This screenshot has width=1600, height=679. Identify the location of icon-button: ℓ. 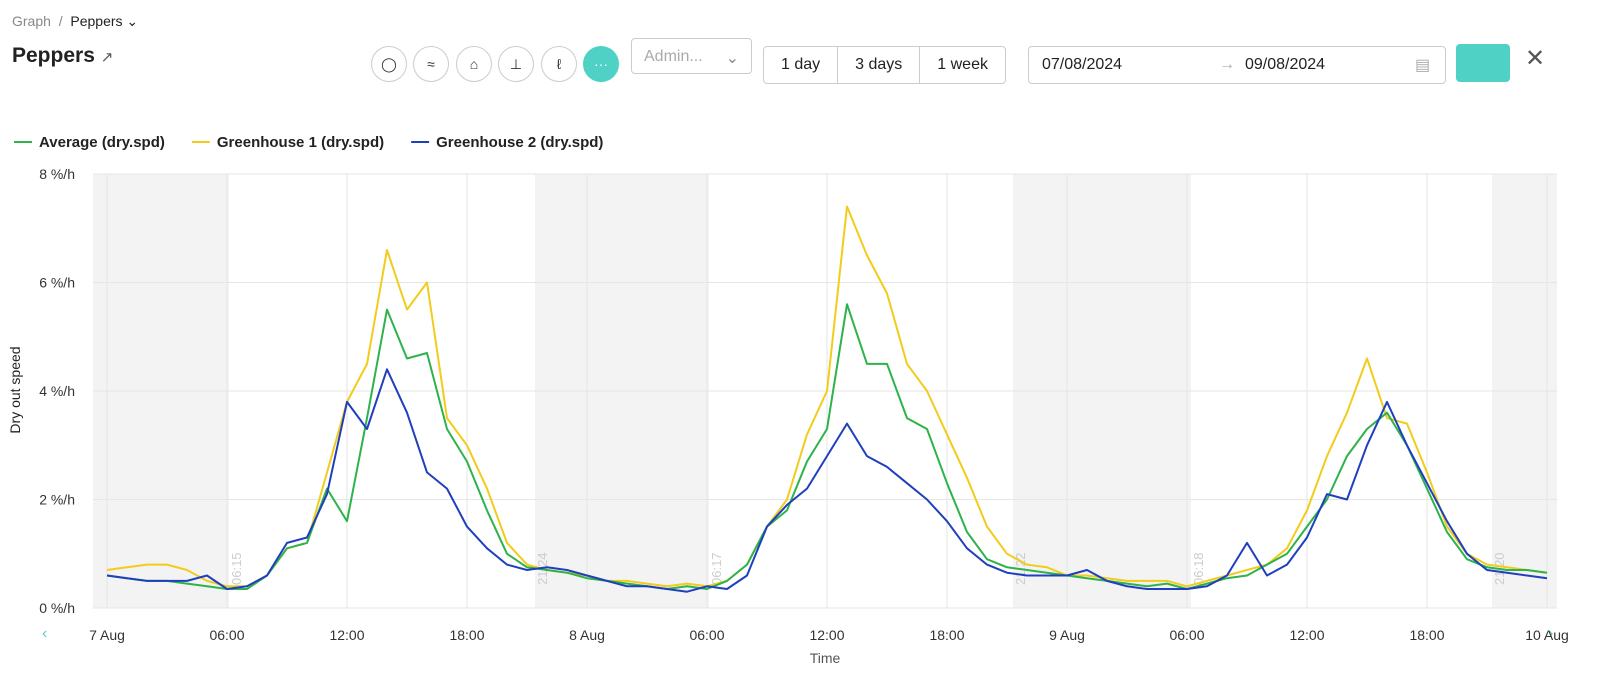
(559, 64).